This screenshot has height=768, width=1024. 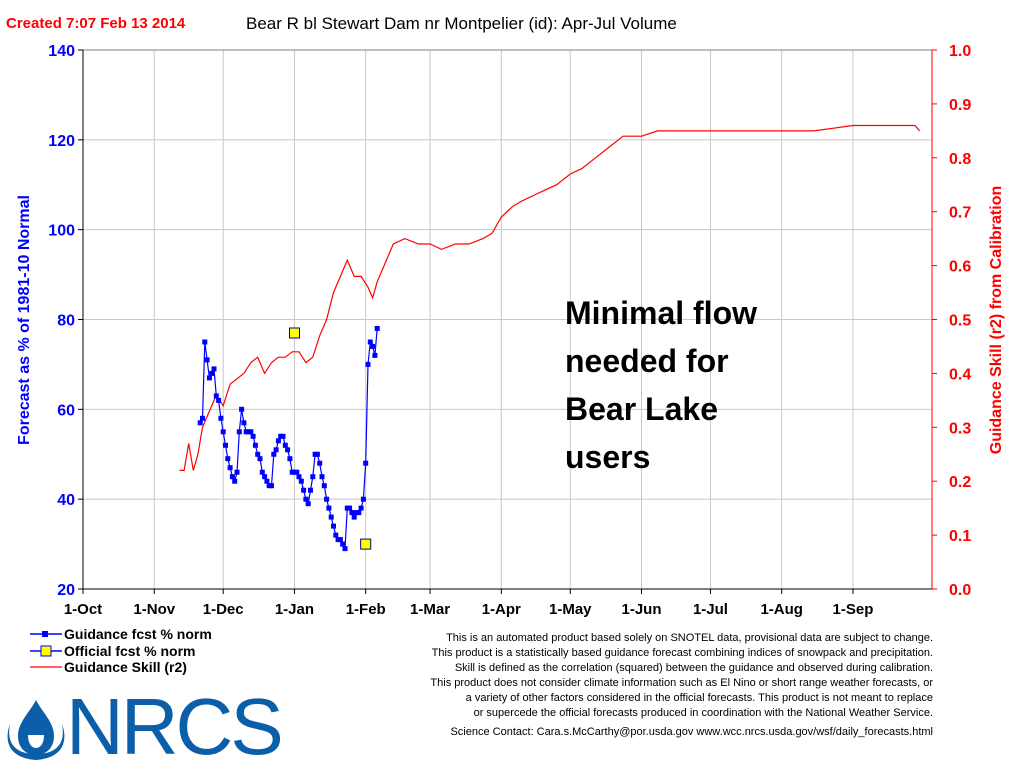 What do you see at coordinates (960, 51) in the screenshot?
I see `y2-tick-label: 1.0` at bounding box center [960, 51].